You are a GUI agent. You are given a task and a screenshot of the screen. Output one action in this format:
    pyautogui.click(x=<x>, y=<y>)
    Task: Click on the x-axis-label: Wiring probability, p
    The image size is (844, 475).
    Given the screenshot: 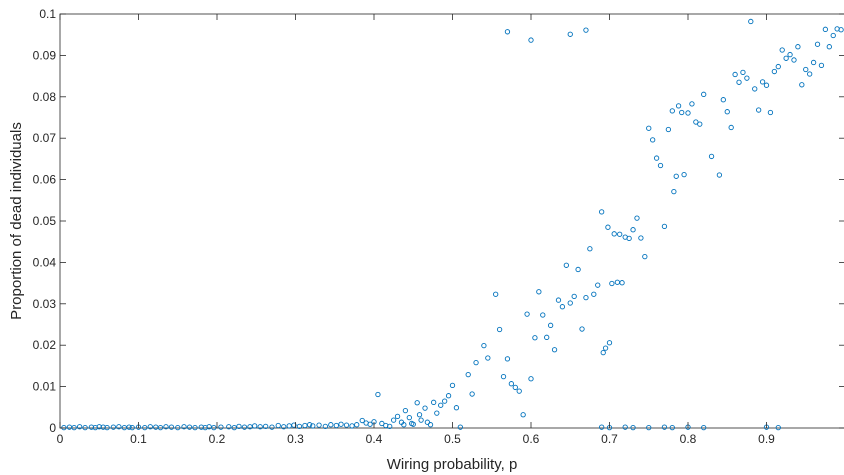 What is the action you would take?
    pyautogui.click(x=452, y=464)
    